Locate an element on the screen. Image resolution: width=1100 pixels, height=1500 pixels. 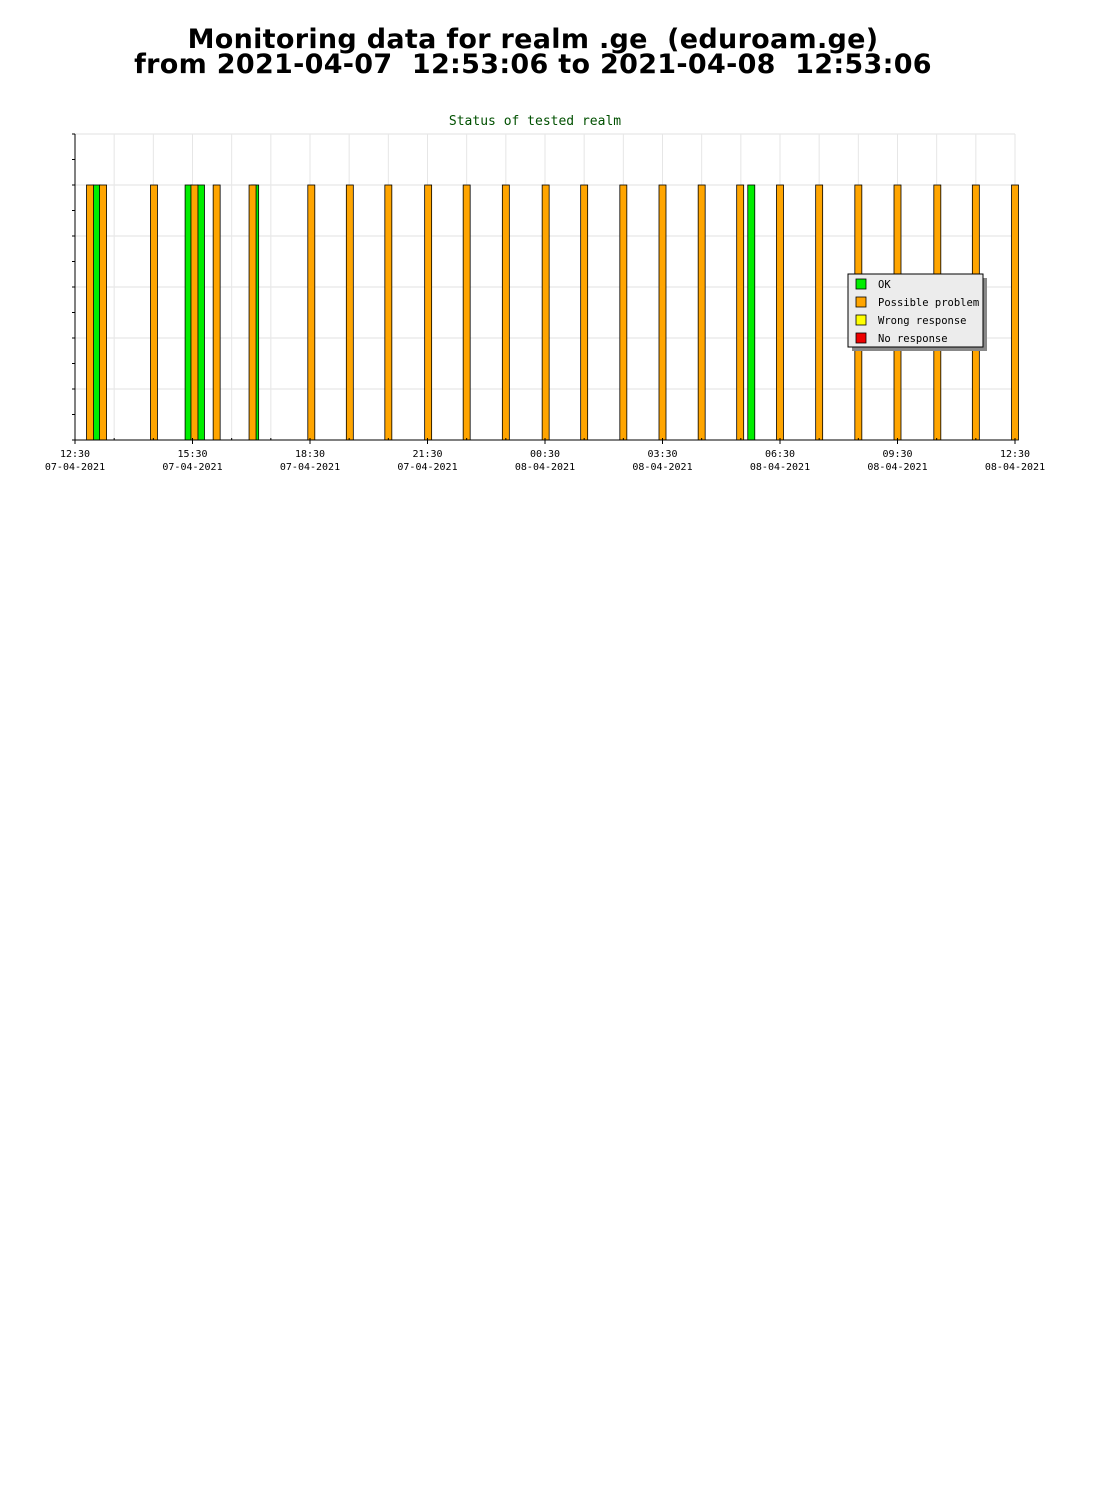
legend-swatch-wrong-response is located at coordinates (861, 320).